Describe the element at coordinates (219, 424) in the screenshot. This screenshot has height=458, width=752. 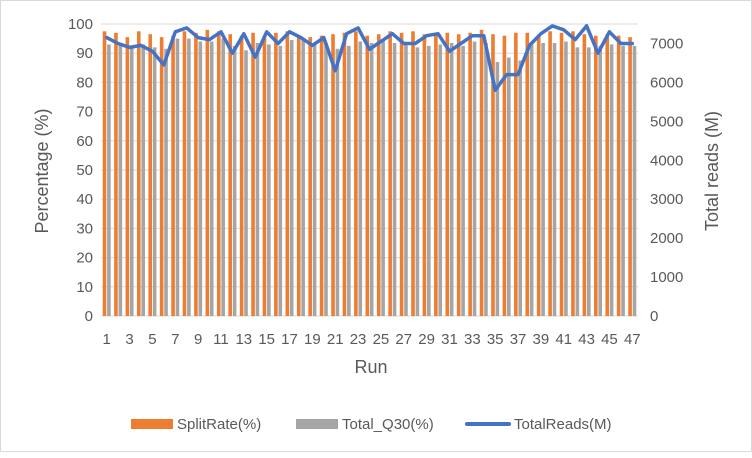
I see `legend-label-splitrate: SplitRate(%)` at that location.